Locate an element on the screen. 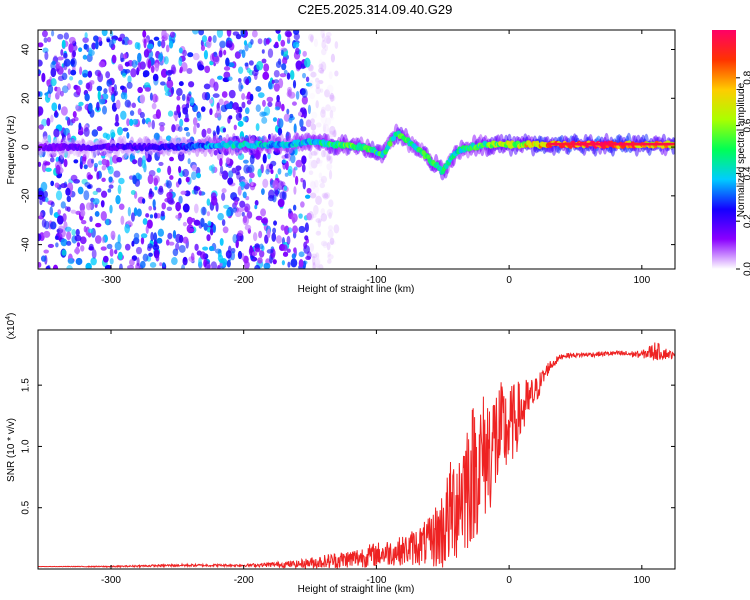 This screenshot has height=600, width=750. colorbar-tick-label: 0.6 is located at coordinates (746, 125).